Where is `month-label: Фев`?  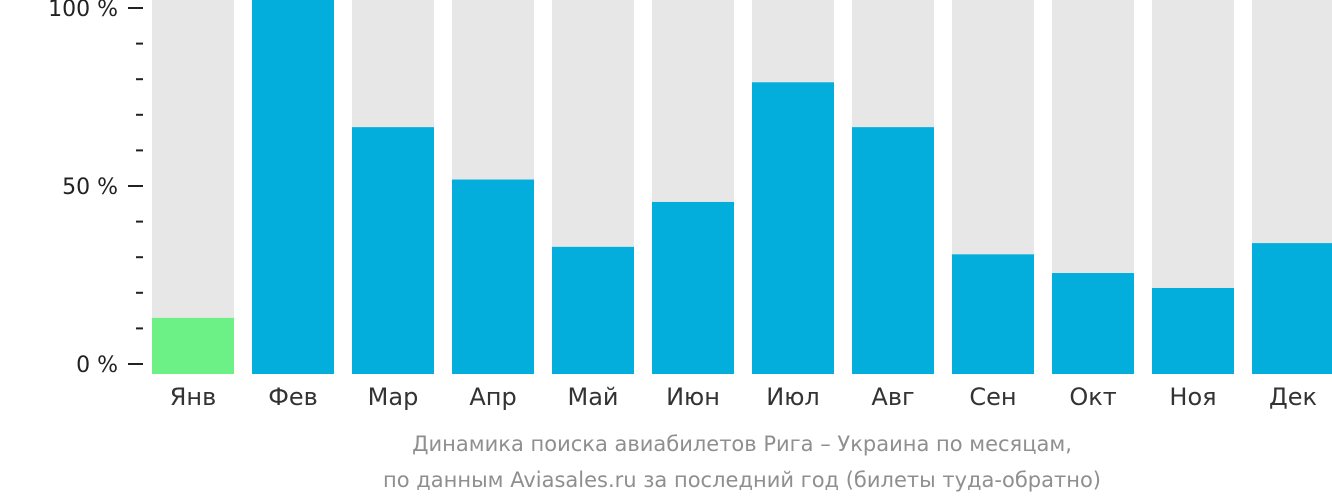 month-label: Фев is located at coordinates (293, 397).